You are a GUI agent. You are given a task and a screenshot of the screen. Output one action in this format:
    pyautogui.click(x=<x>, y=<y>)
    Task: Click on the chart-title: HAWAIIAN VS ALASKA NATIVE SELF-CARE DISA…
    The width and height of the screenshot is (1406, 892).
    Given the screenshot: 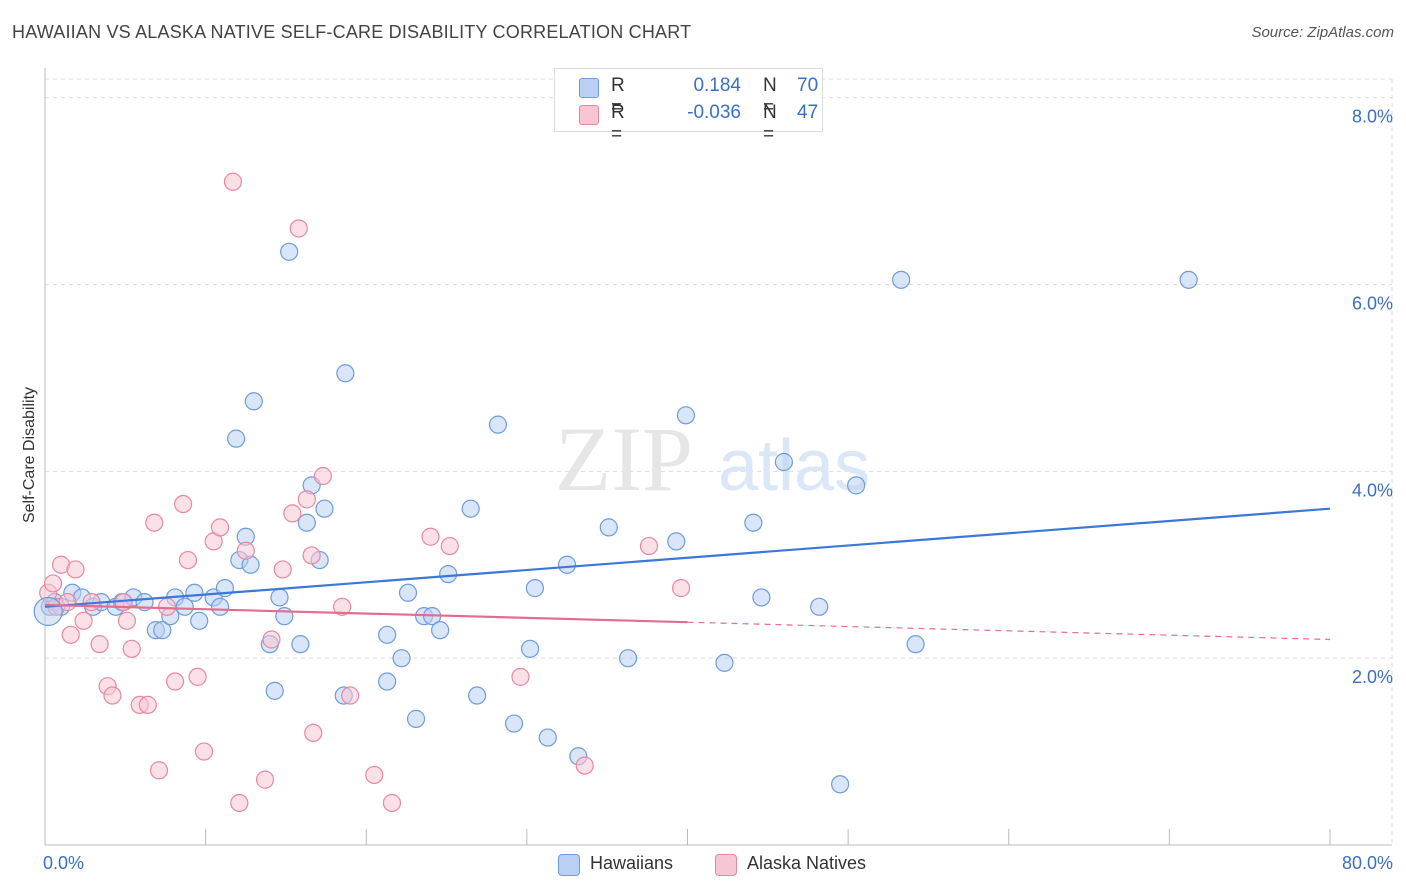 What is the action you would take?
    pyautogui.click(x=352, y=32)
    